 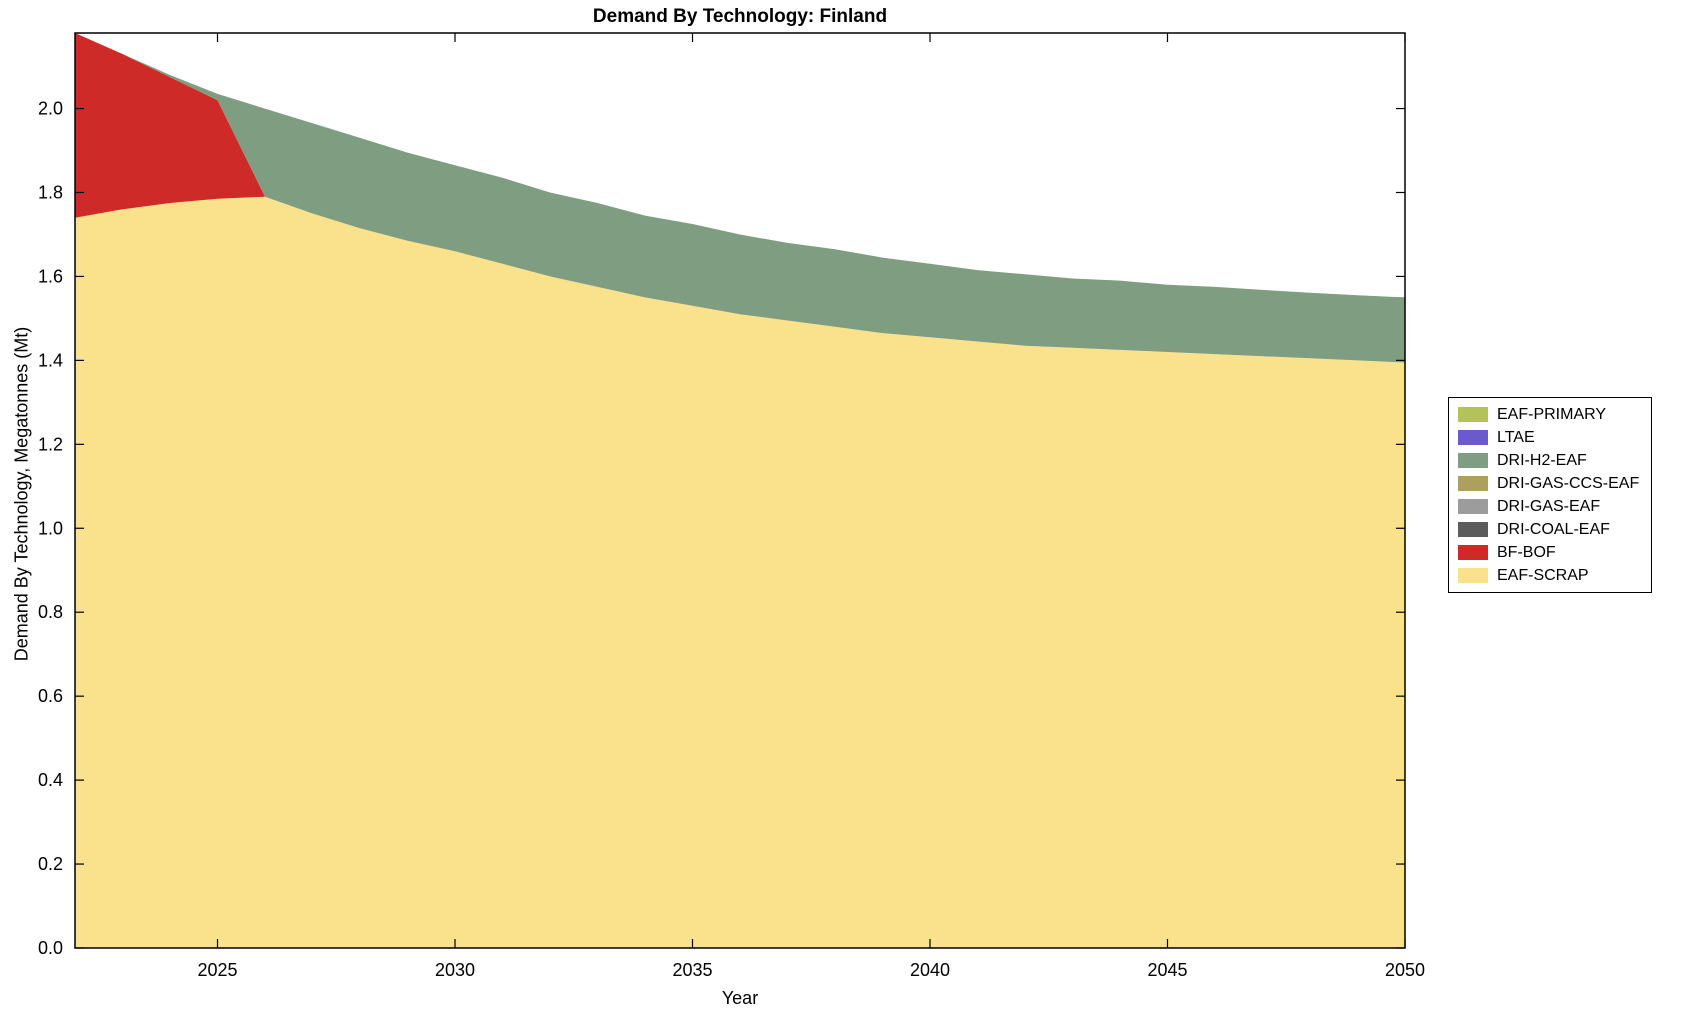 I want to click on legend-label: LTAE, so click(x=1516, y=437).